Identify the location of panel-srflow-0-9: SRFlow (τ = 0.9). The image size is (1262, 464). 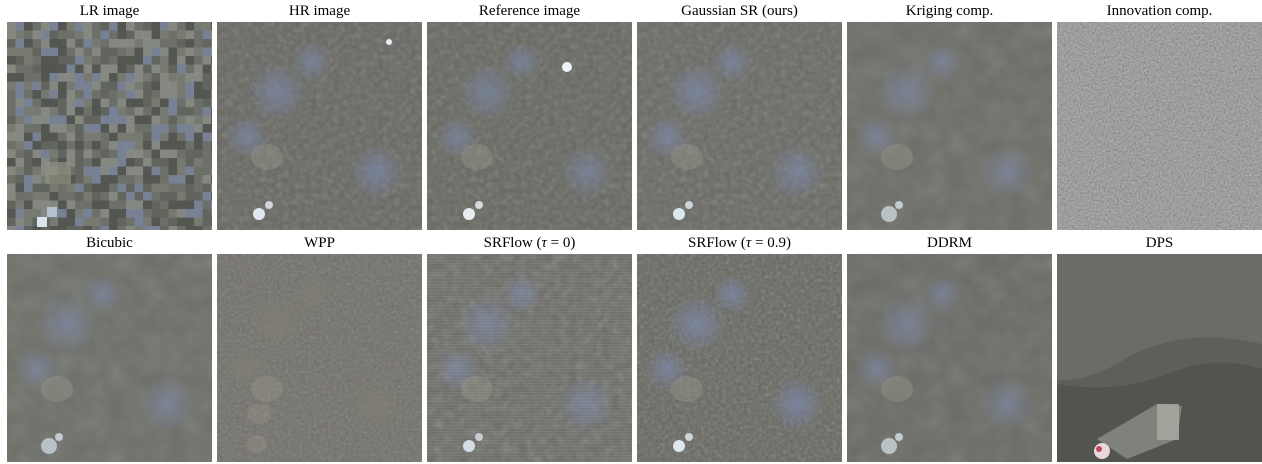
(739, 347).